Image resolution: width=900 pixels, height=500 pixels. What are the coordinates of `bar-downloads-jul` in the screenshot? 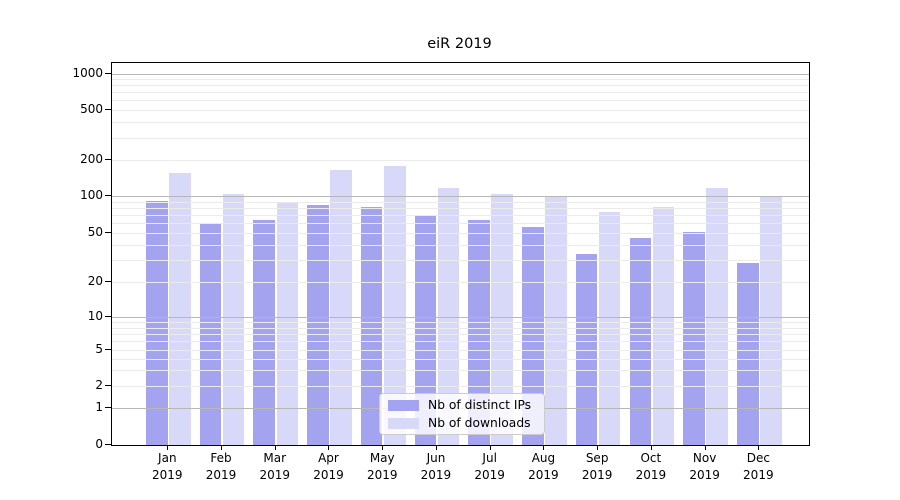 It's located at (502, 319).